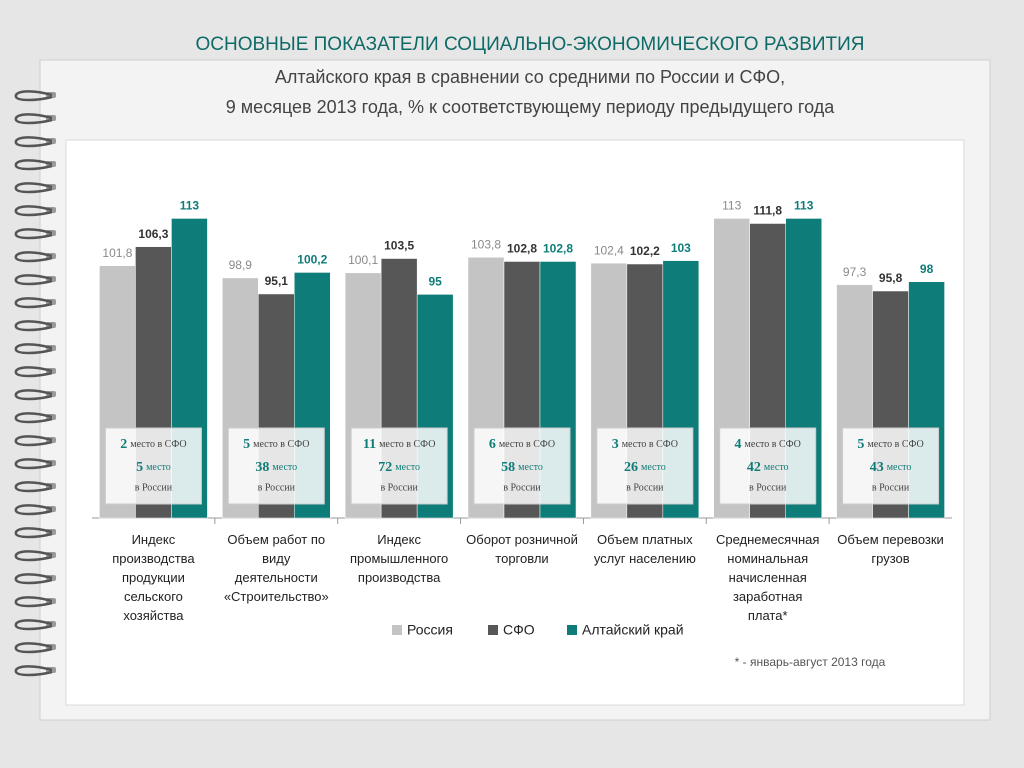 This screenshot has width=1024, height=768. I want to click on value-label: 102,8, so click(522, 249).